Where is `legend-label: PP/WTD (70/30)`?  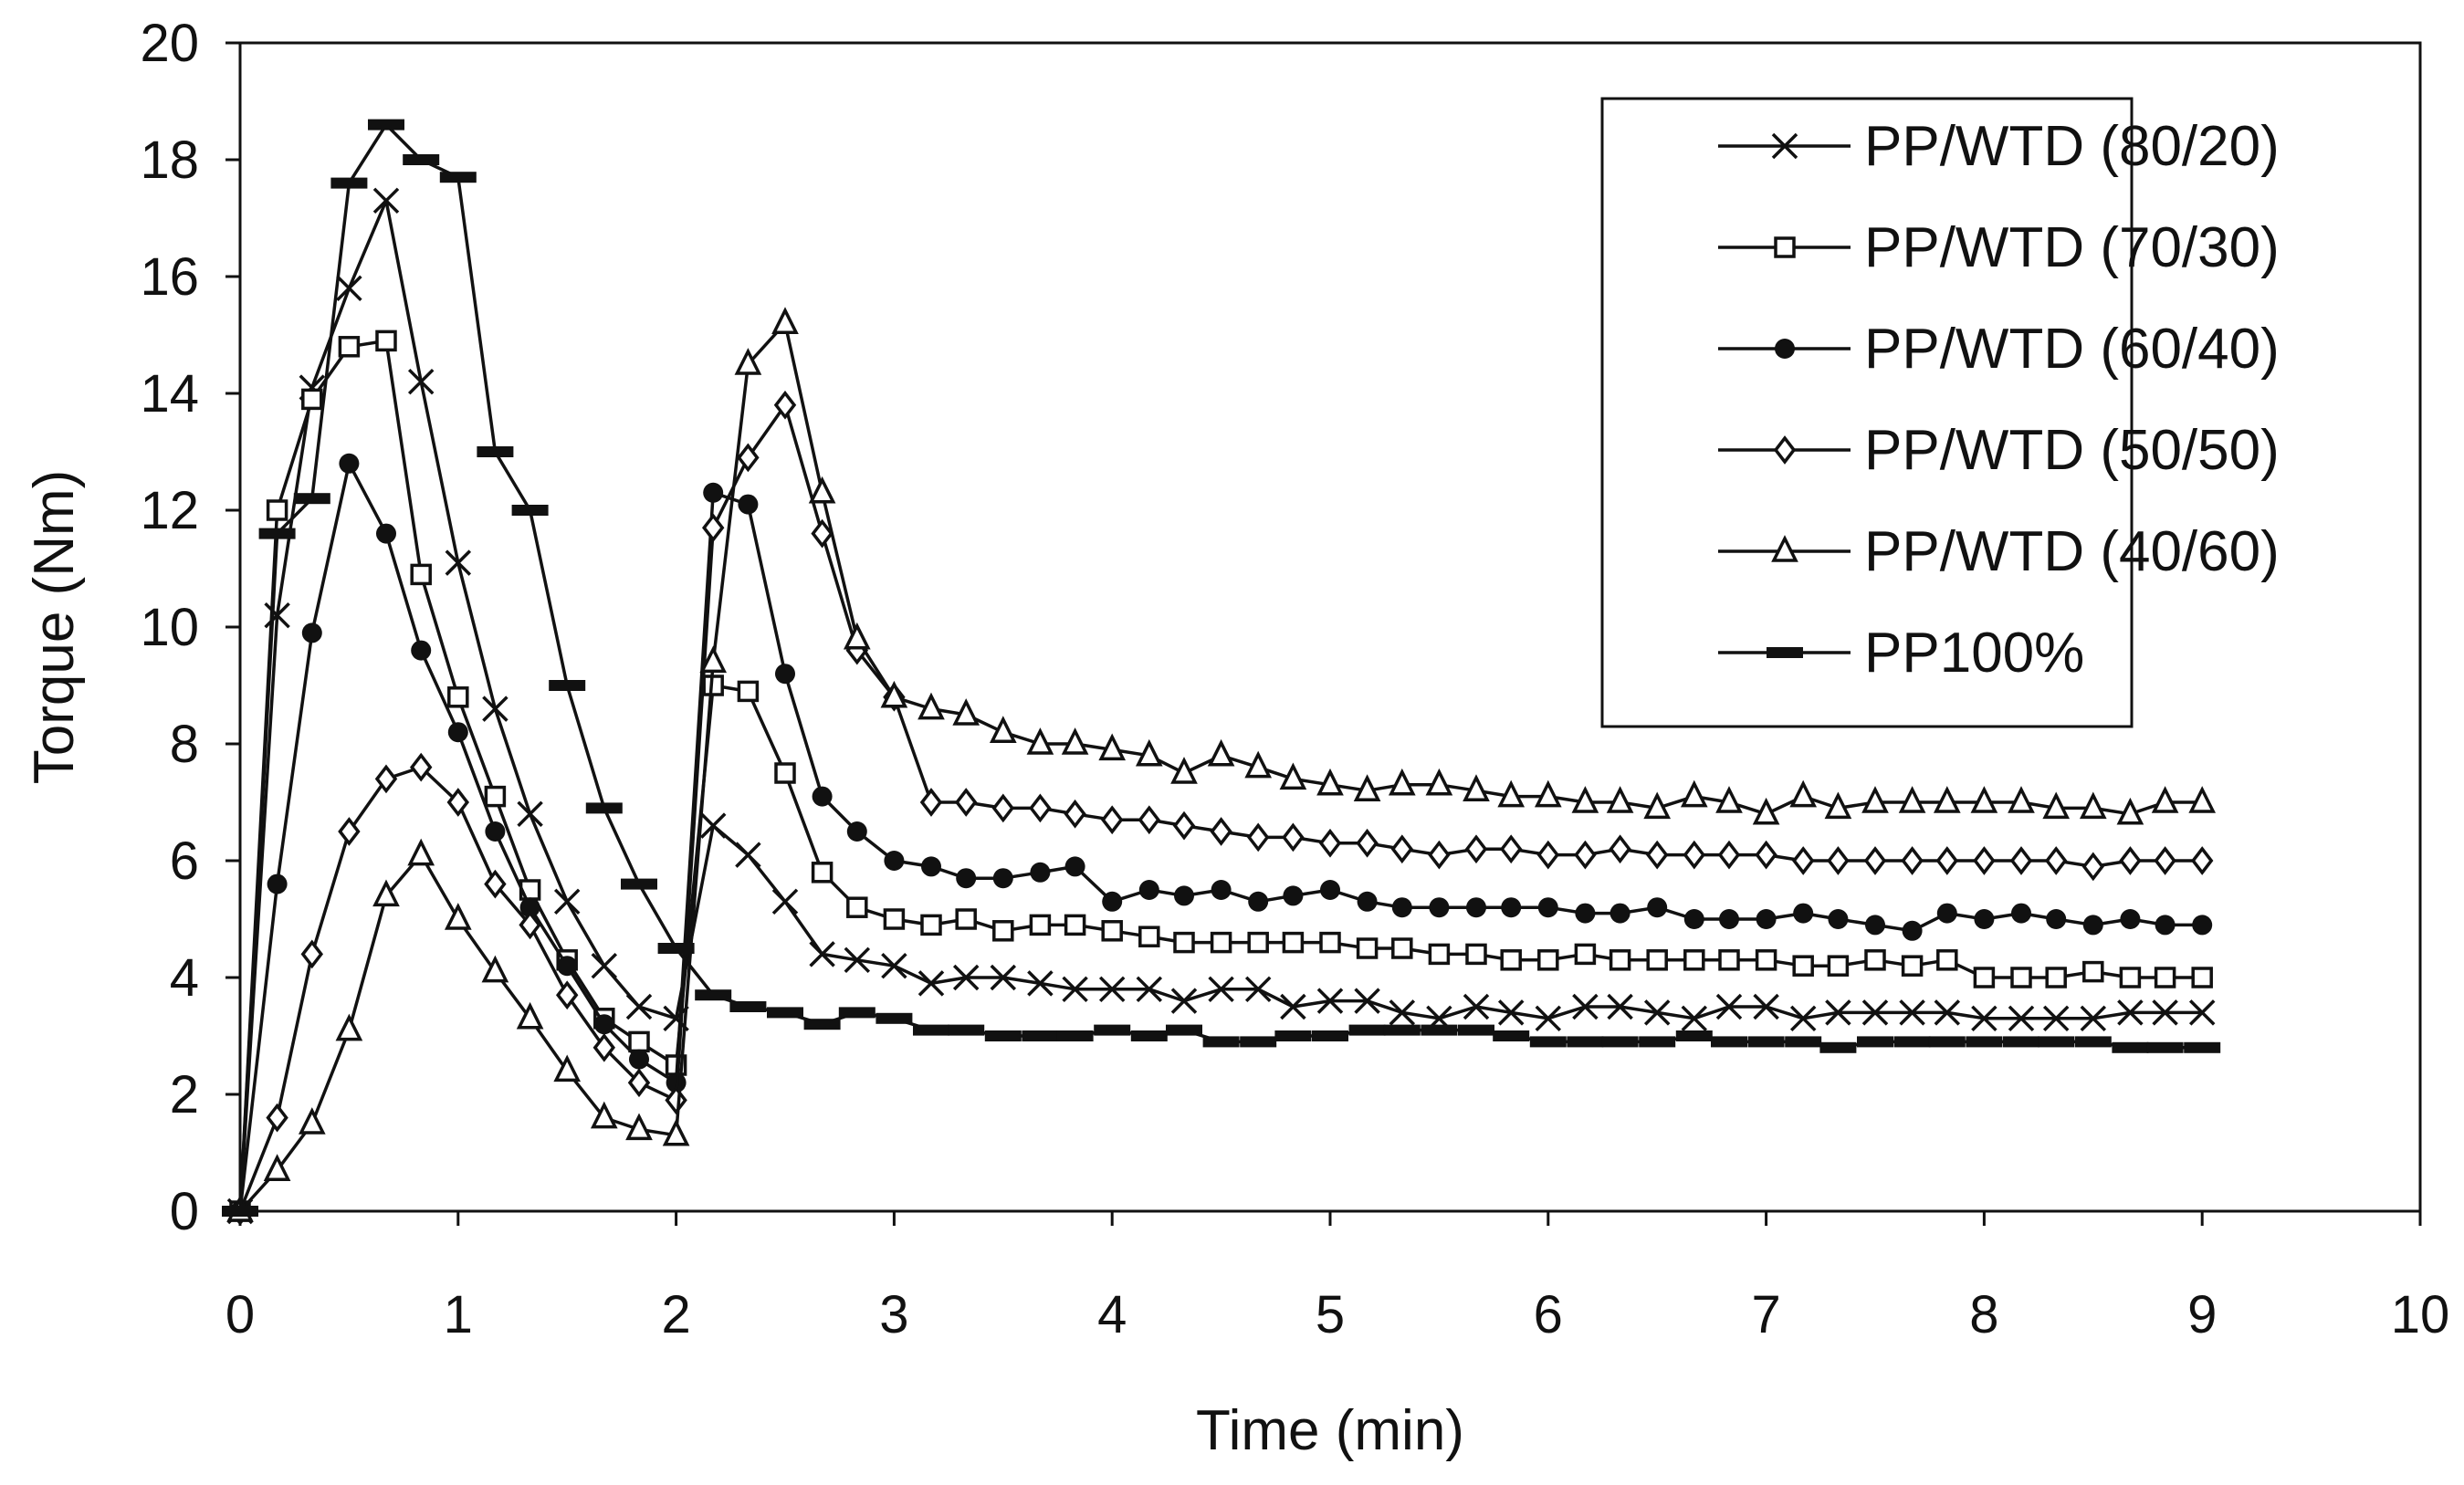 legend-label: PP/WTD (70/30) is located at coordinates (2072, 248).